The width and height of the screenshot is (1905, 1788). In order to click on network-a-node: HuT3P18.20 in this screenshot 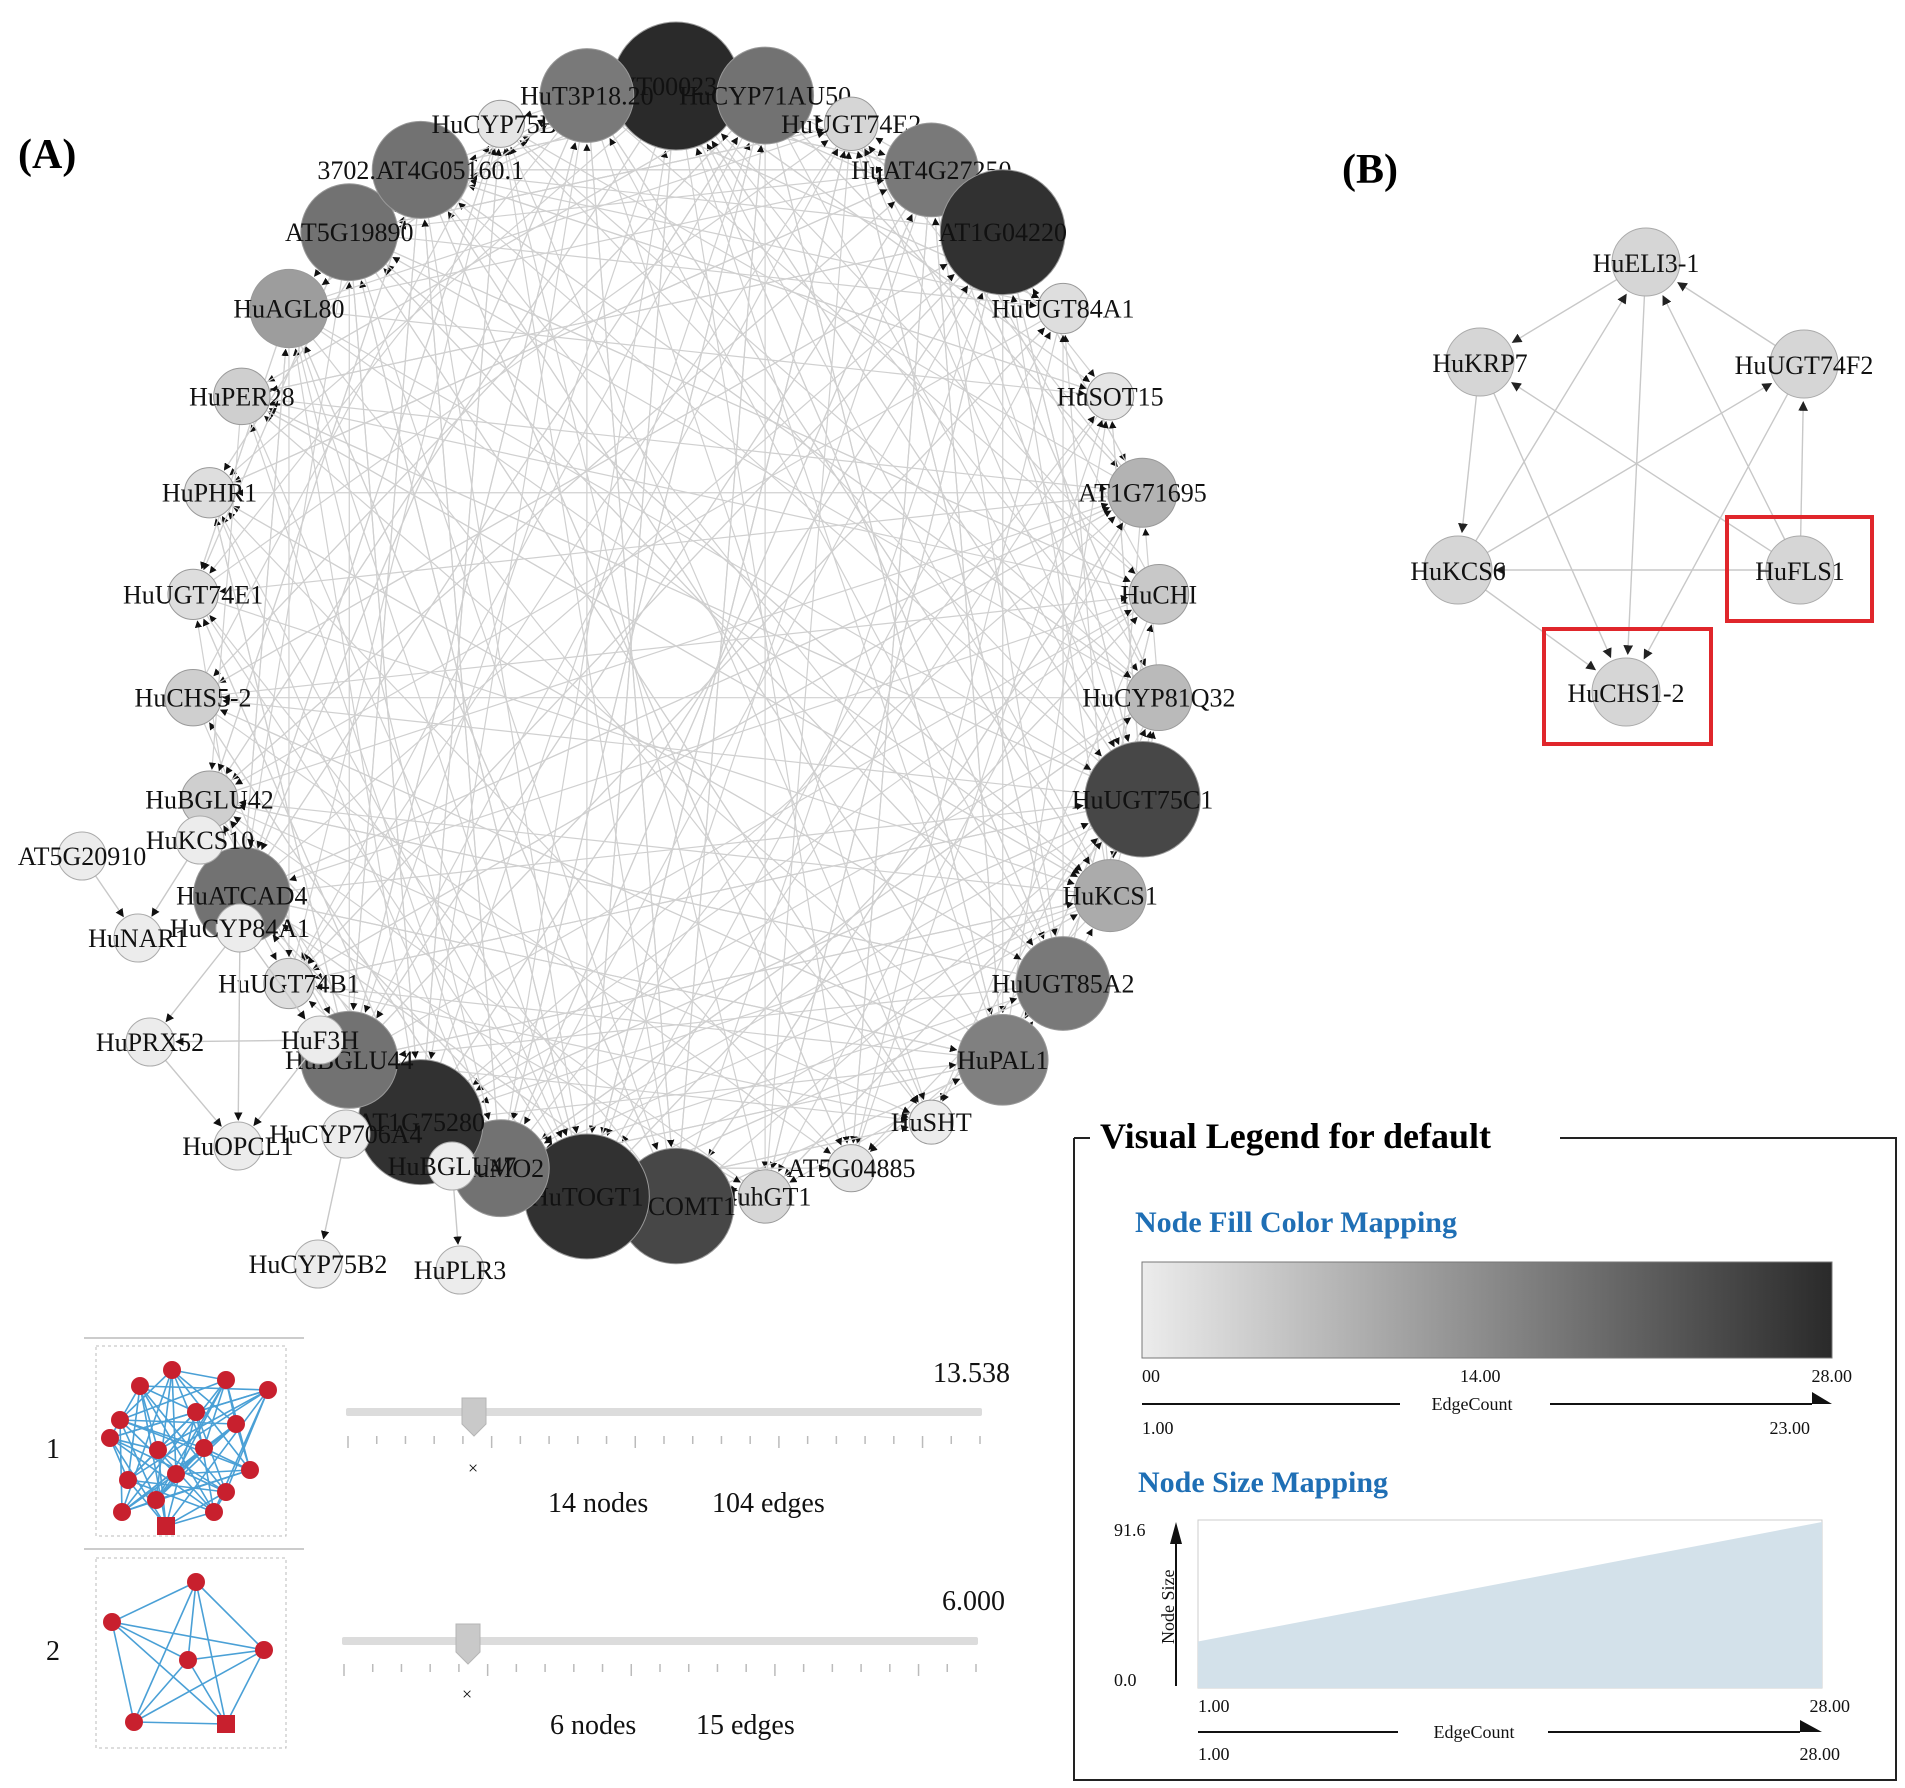, I will do `click(587, 95)`.